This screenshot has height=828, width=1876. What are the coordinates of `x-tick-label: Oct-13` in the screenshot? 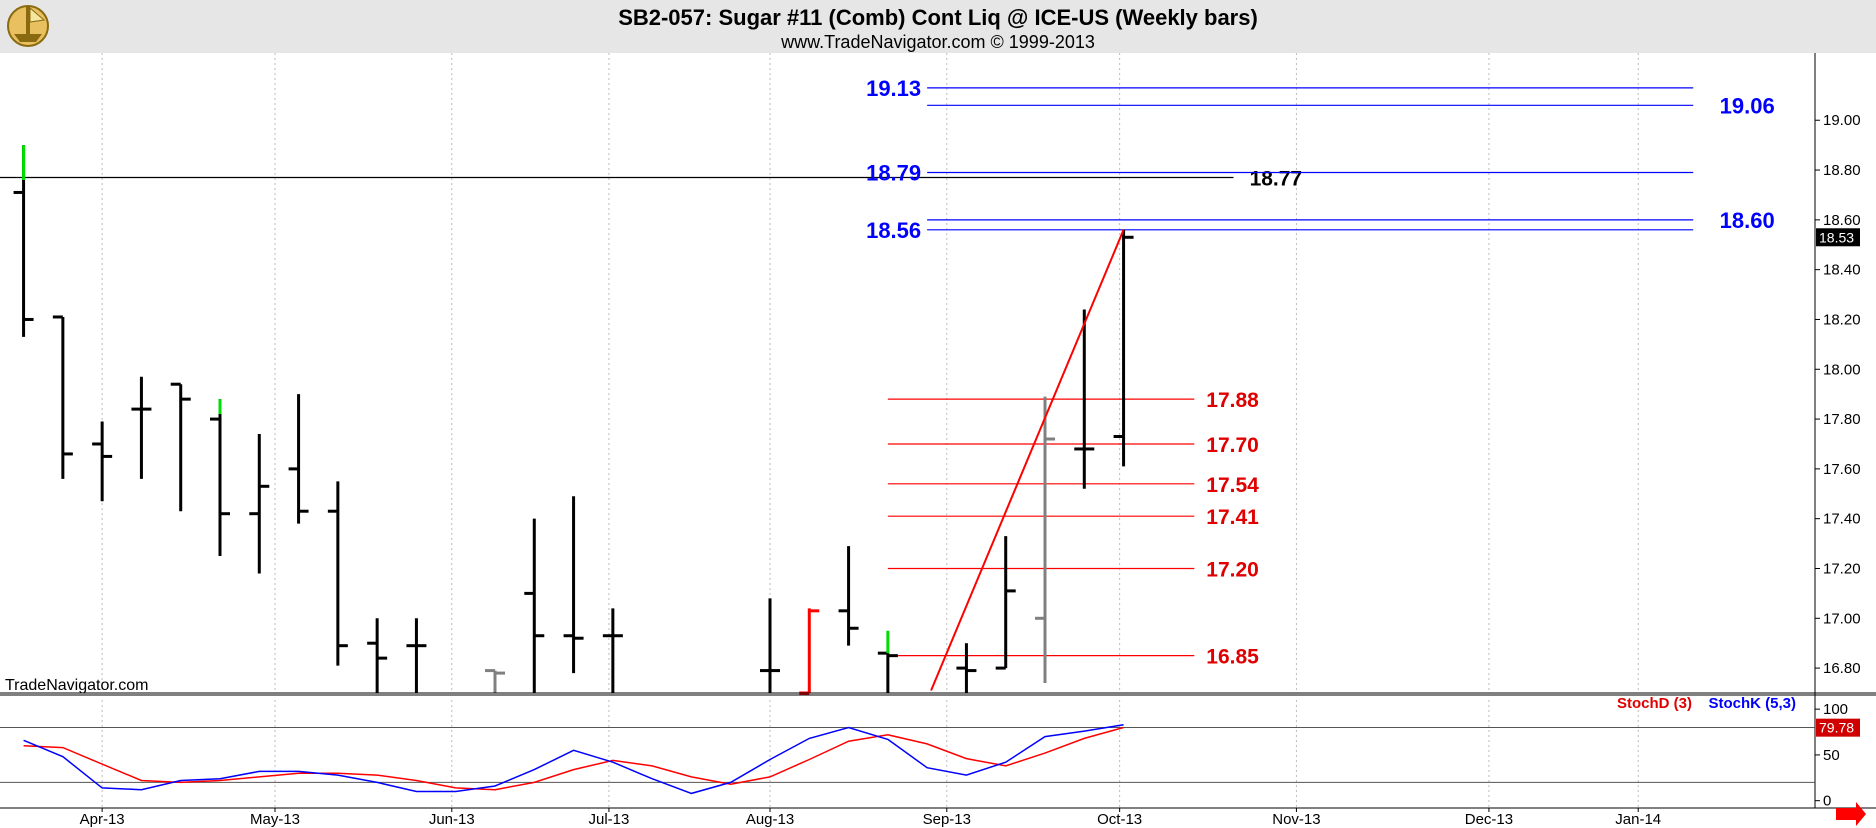 It's located at (1119, 819).